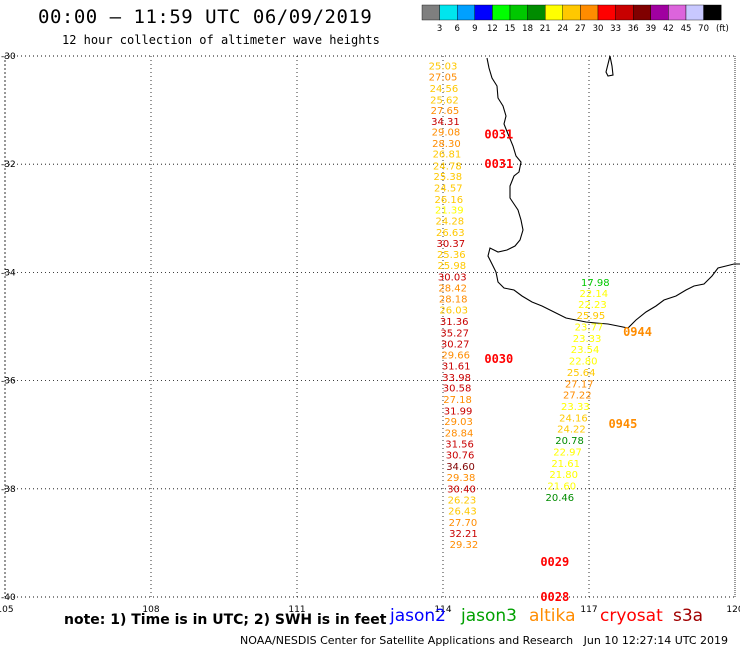 The height and width of the screenshot is (650, 740). Describe the element at coordinates (8, 382) in the screenshot. I see `lat-tick-label: -36` at that location.